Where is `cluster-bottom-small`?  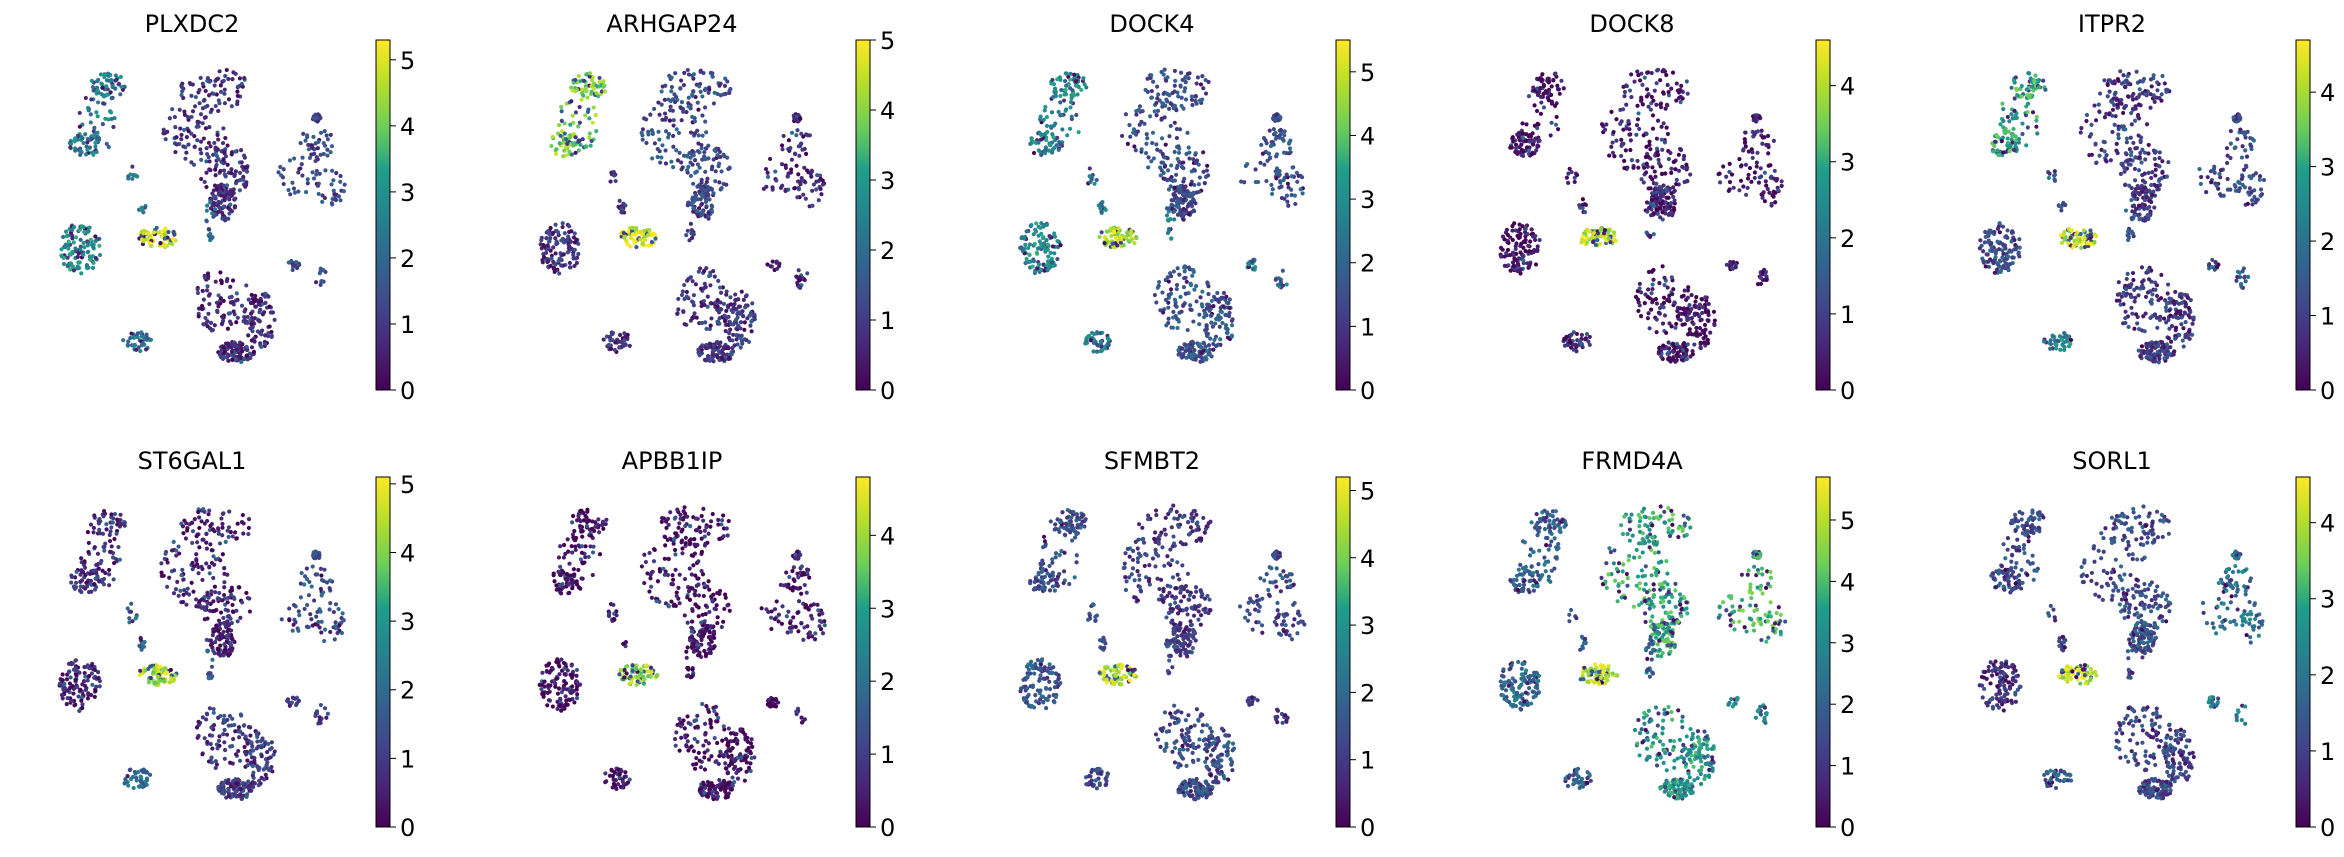
cluster-bottom-small is located at coordinates (137, 341).